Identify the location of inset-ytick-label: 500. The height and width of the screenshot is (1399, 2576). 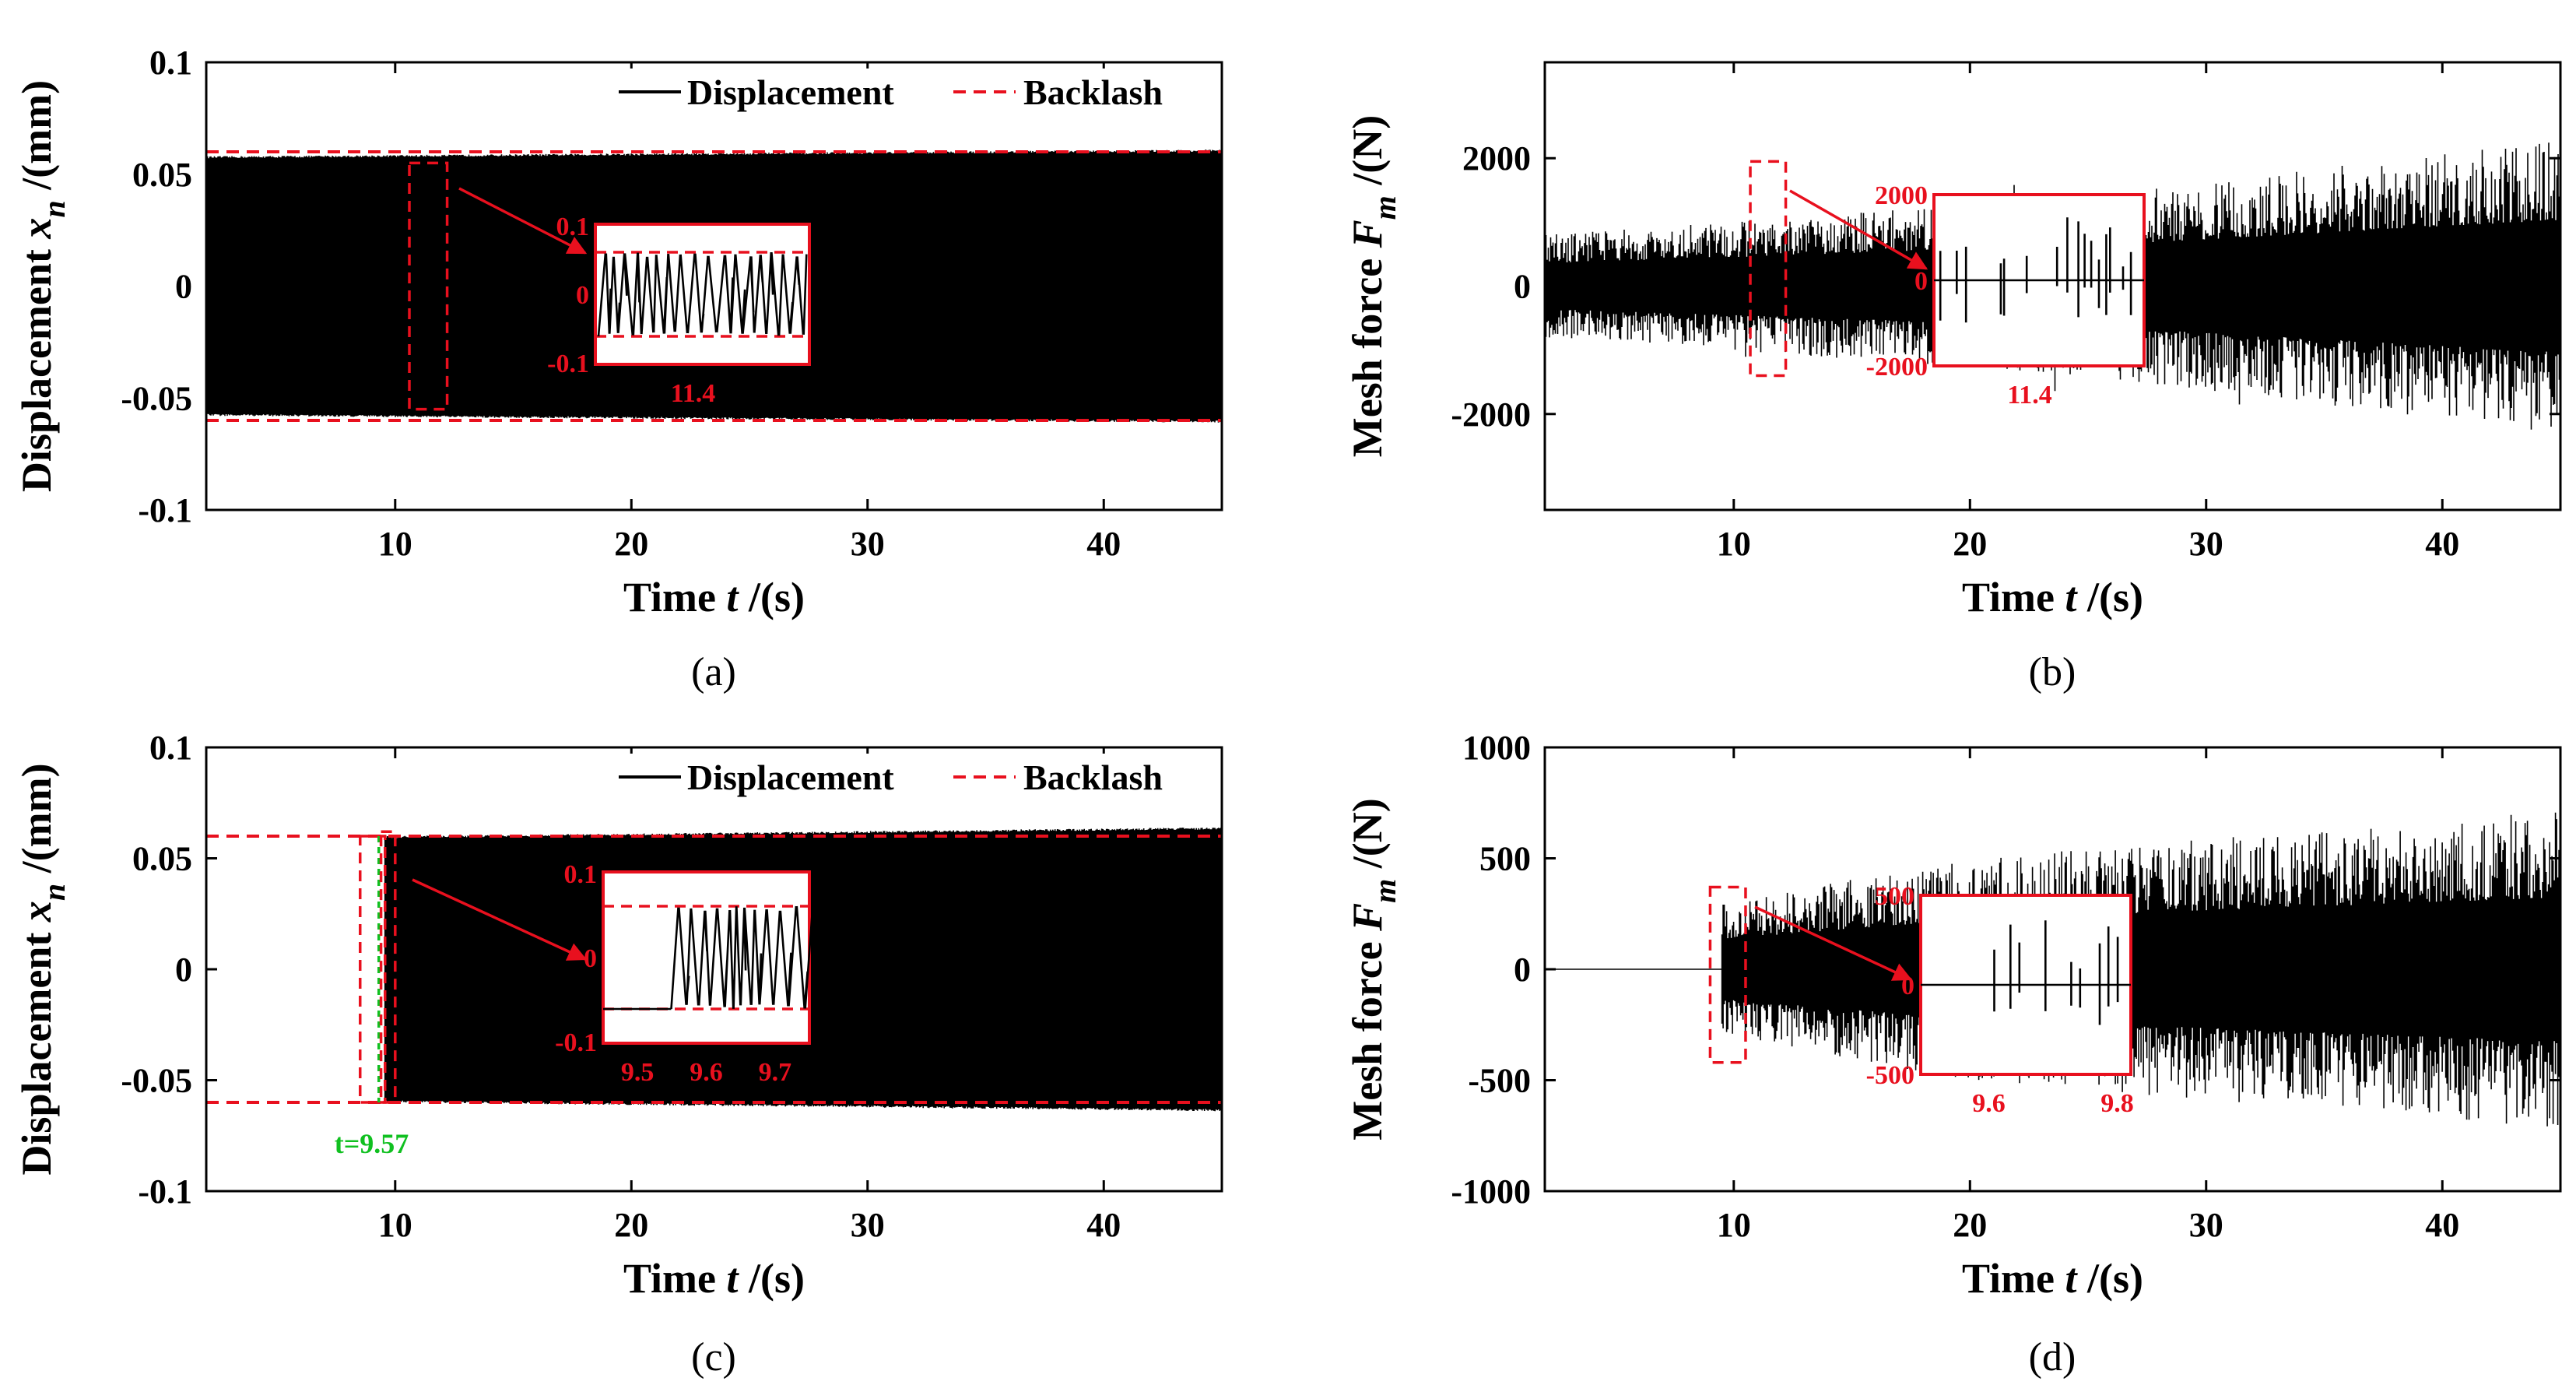
(1895, 897).